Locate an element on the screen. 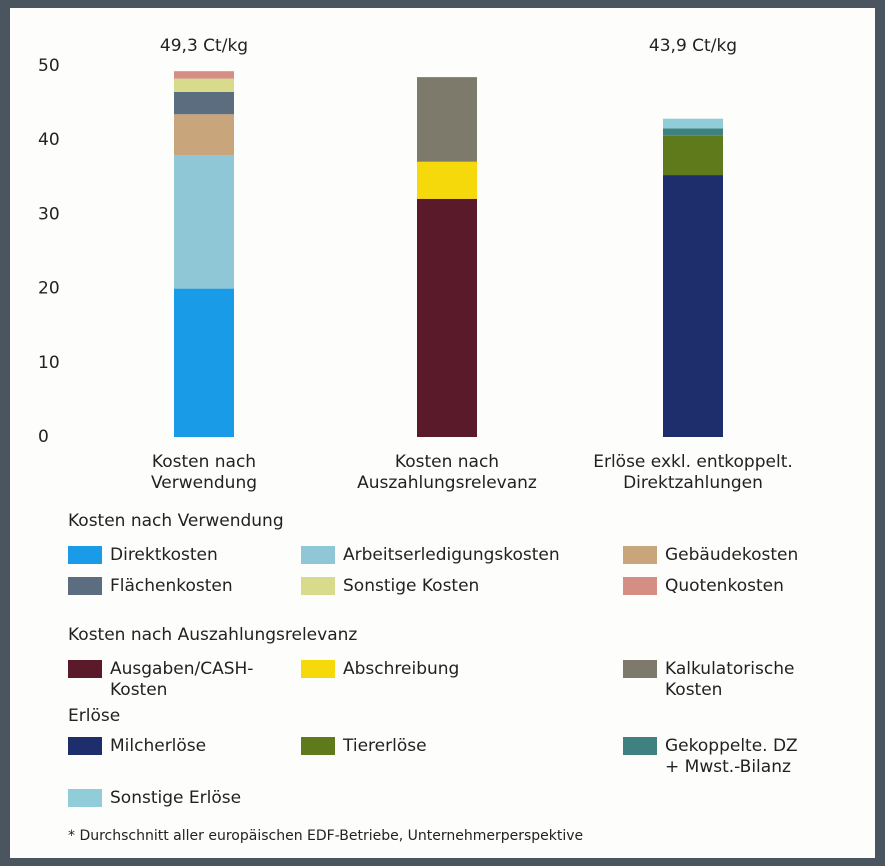 The width and height of the screenshot is (885, 866). legend-item: Flächenkosten is located at coordinates (184, 586).